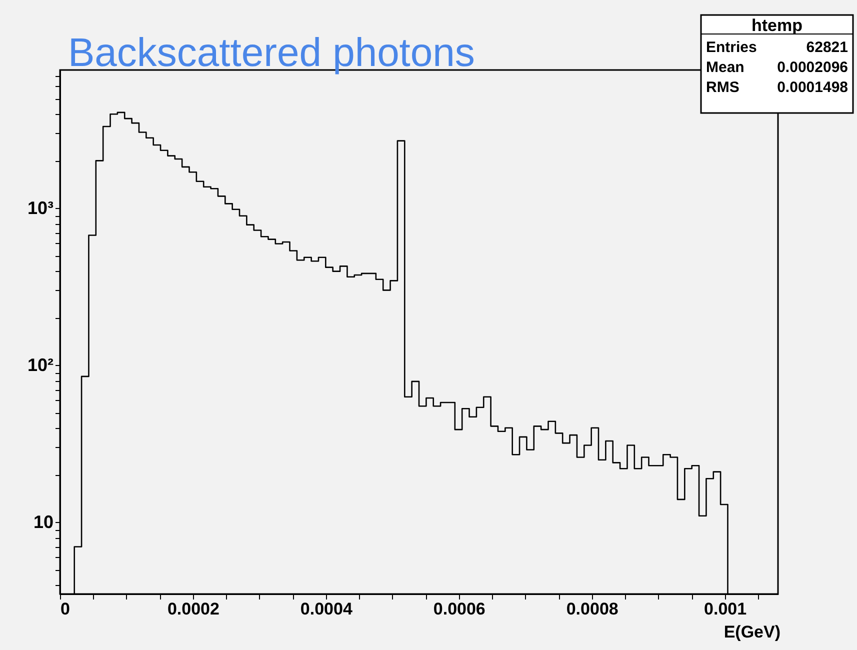  What do you see at coordinates (812, 67) in the screenshot?
I see `annotation: 0.0002096` at bounding box center [812, 67].